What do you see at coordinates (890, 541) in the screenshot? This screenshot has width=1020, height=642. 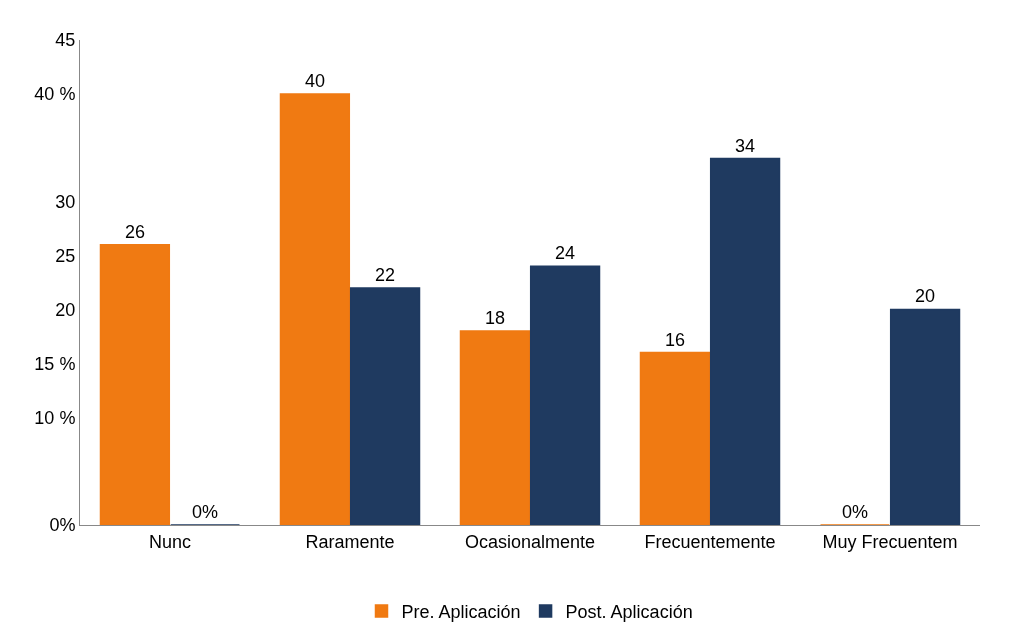 I see `x-tick-label: Muy Frecuentem` at bounding box center [890, 541].